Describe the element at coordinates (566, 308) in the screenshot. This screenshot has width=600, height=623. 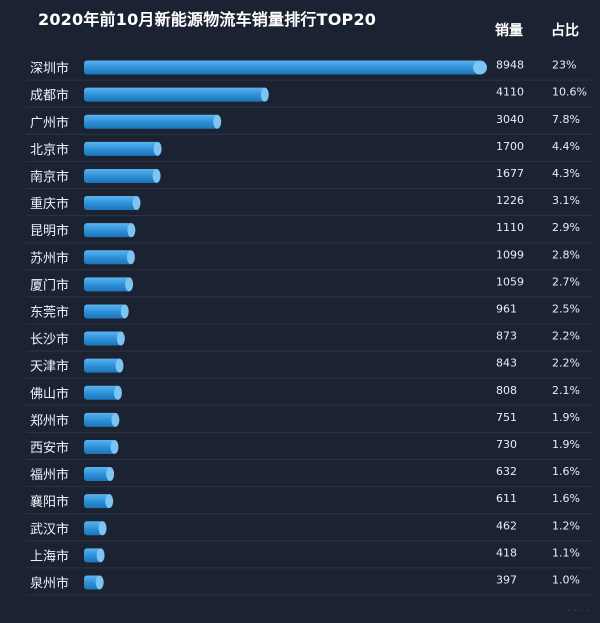
I see `share-value-label: 2.5%` at that location.